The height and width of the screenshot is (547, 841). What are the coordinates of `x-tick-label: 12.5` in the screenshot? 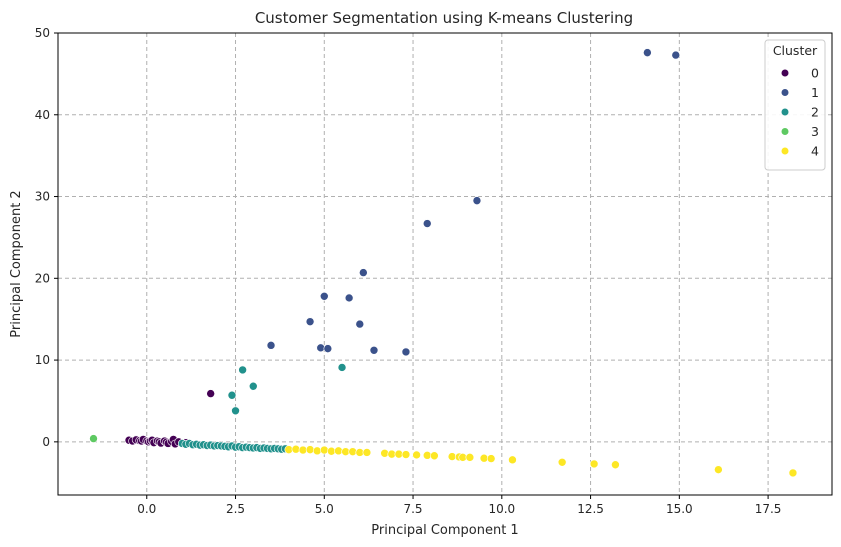 It's located at (590, 509).